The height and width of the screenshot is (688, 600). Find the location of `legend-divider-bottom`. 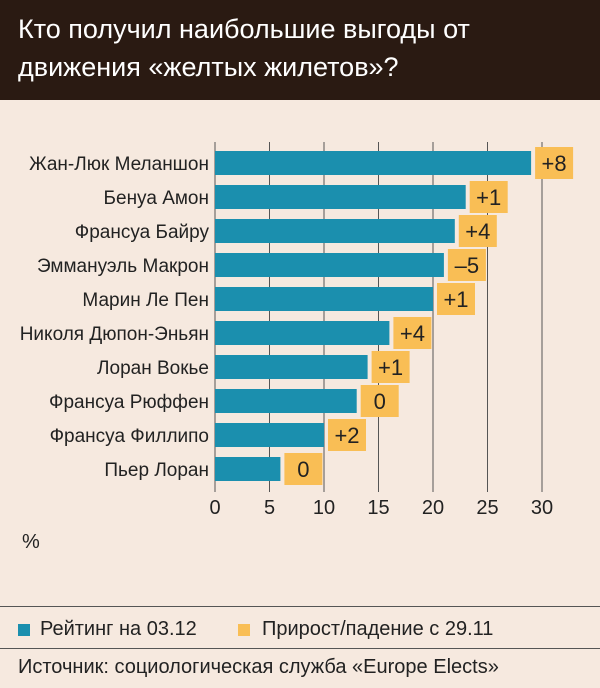

legend-divider-bottom is located at coordinates (300, 648).